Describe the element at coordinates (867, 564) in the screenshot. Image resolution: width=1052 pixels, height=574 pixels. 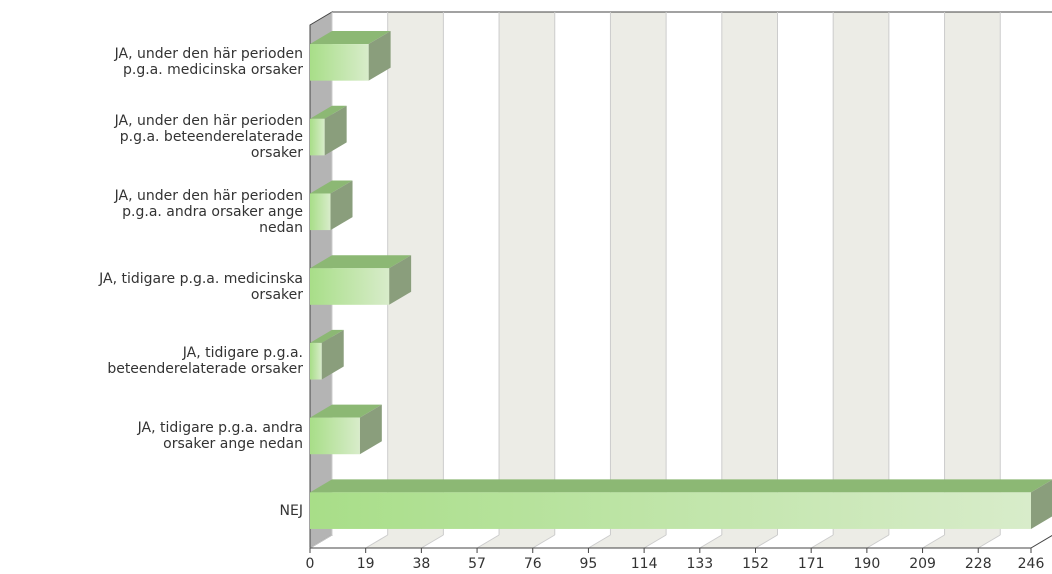
I see `x-tick-label: 190` at that location.